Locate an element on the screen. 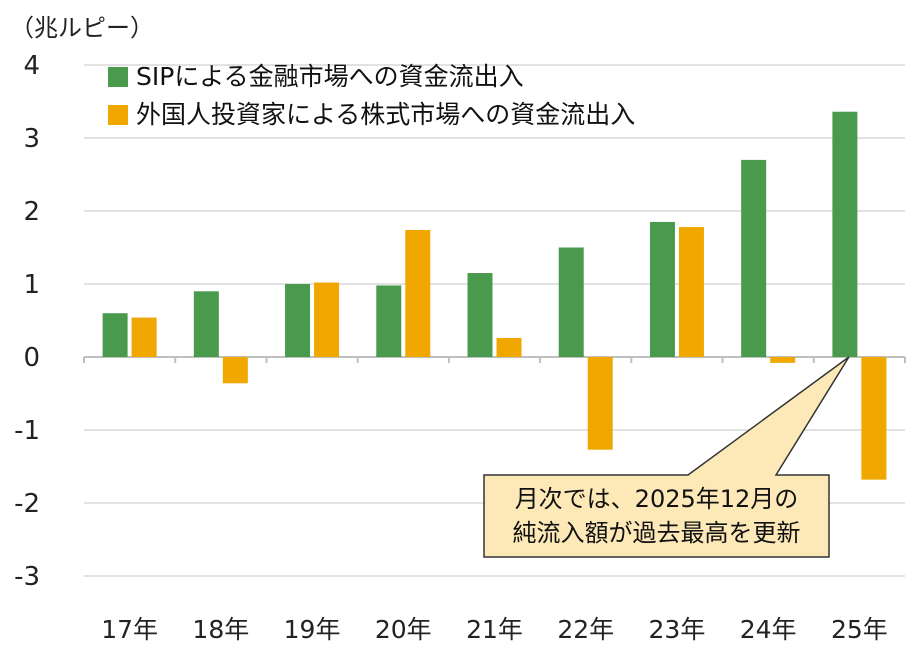  x-tick-label: 20年 is located at coordinates (403, 629).